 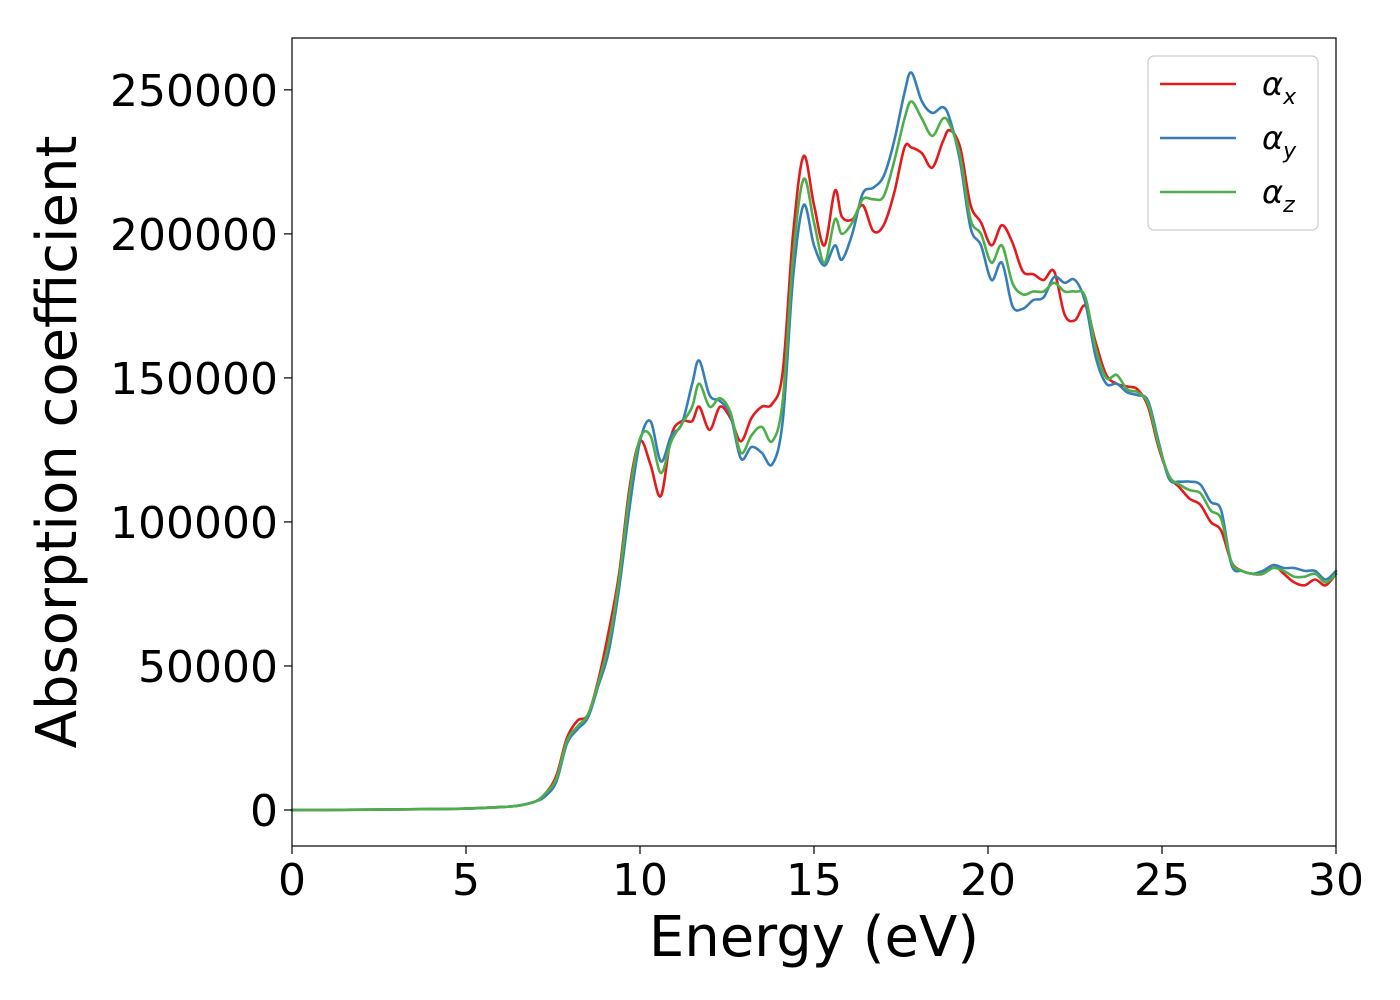 I want to click on legend-box, so click(x=1233, y=143).